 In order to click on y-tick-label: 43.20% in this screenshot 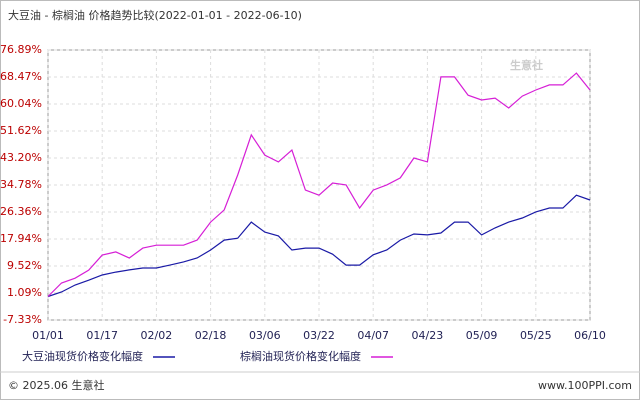, I will do `click(21, 157)`.